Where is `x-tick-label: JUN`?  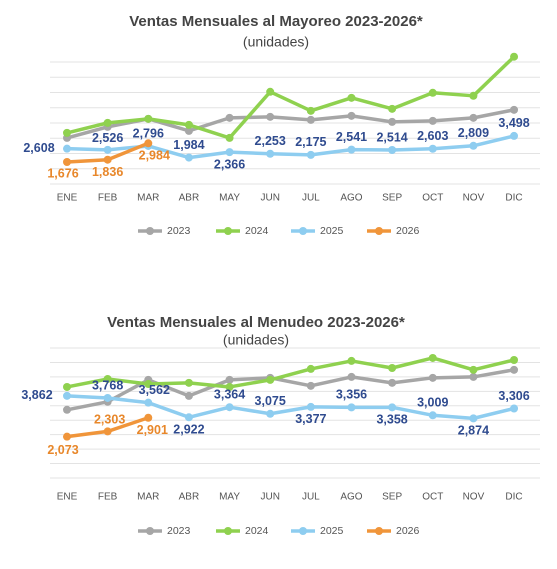
x-tick-label: JUN is located at coordinates (269, 198).